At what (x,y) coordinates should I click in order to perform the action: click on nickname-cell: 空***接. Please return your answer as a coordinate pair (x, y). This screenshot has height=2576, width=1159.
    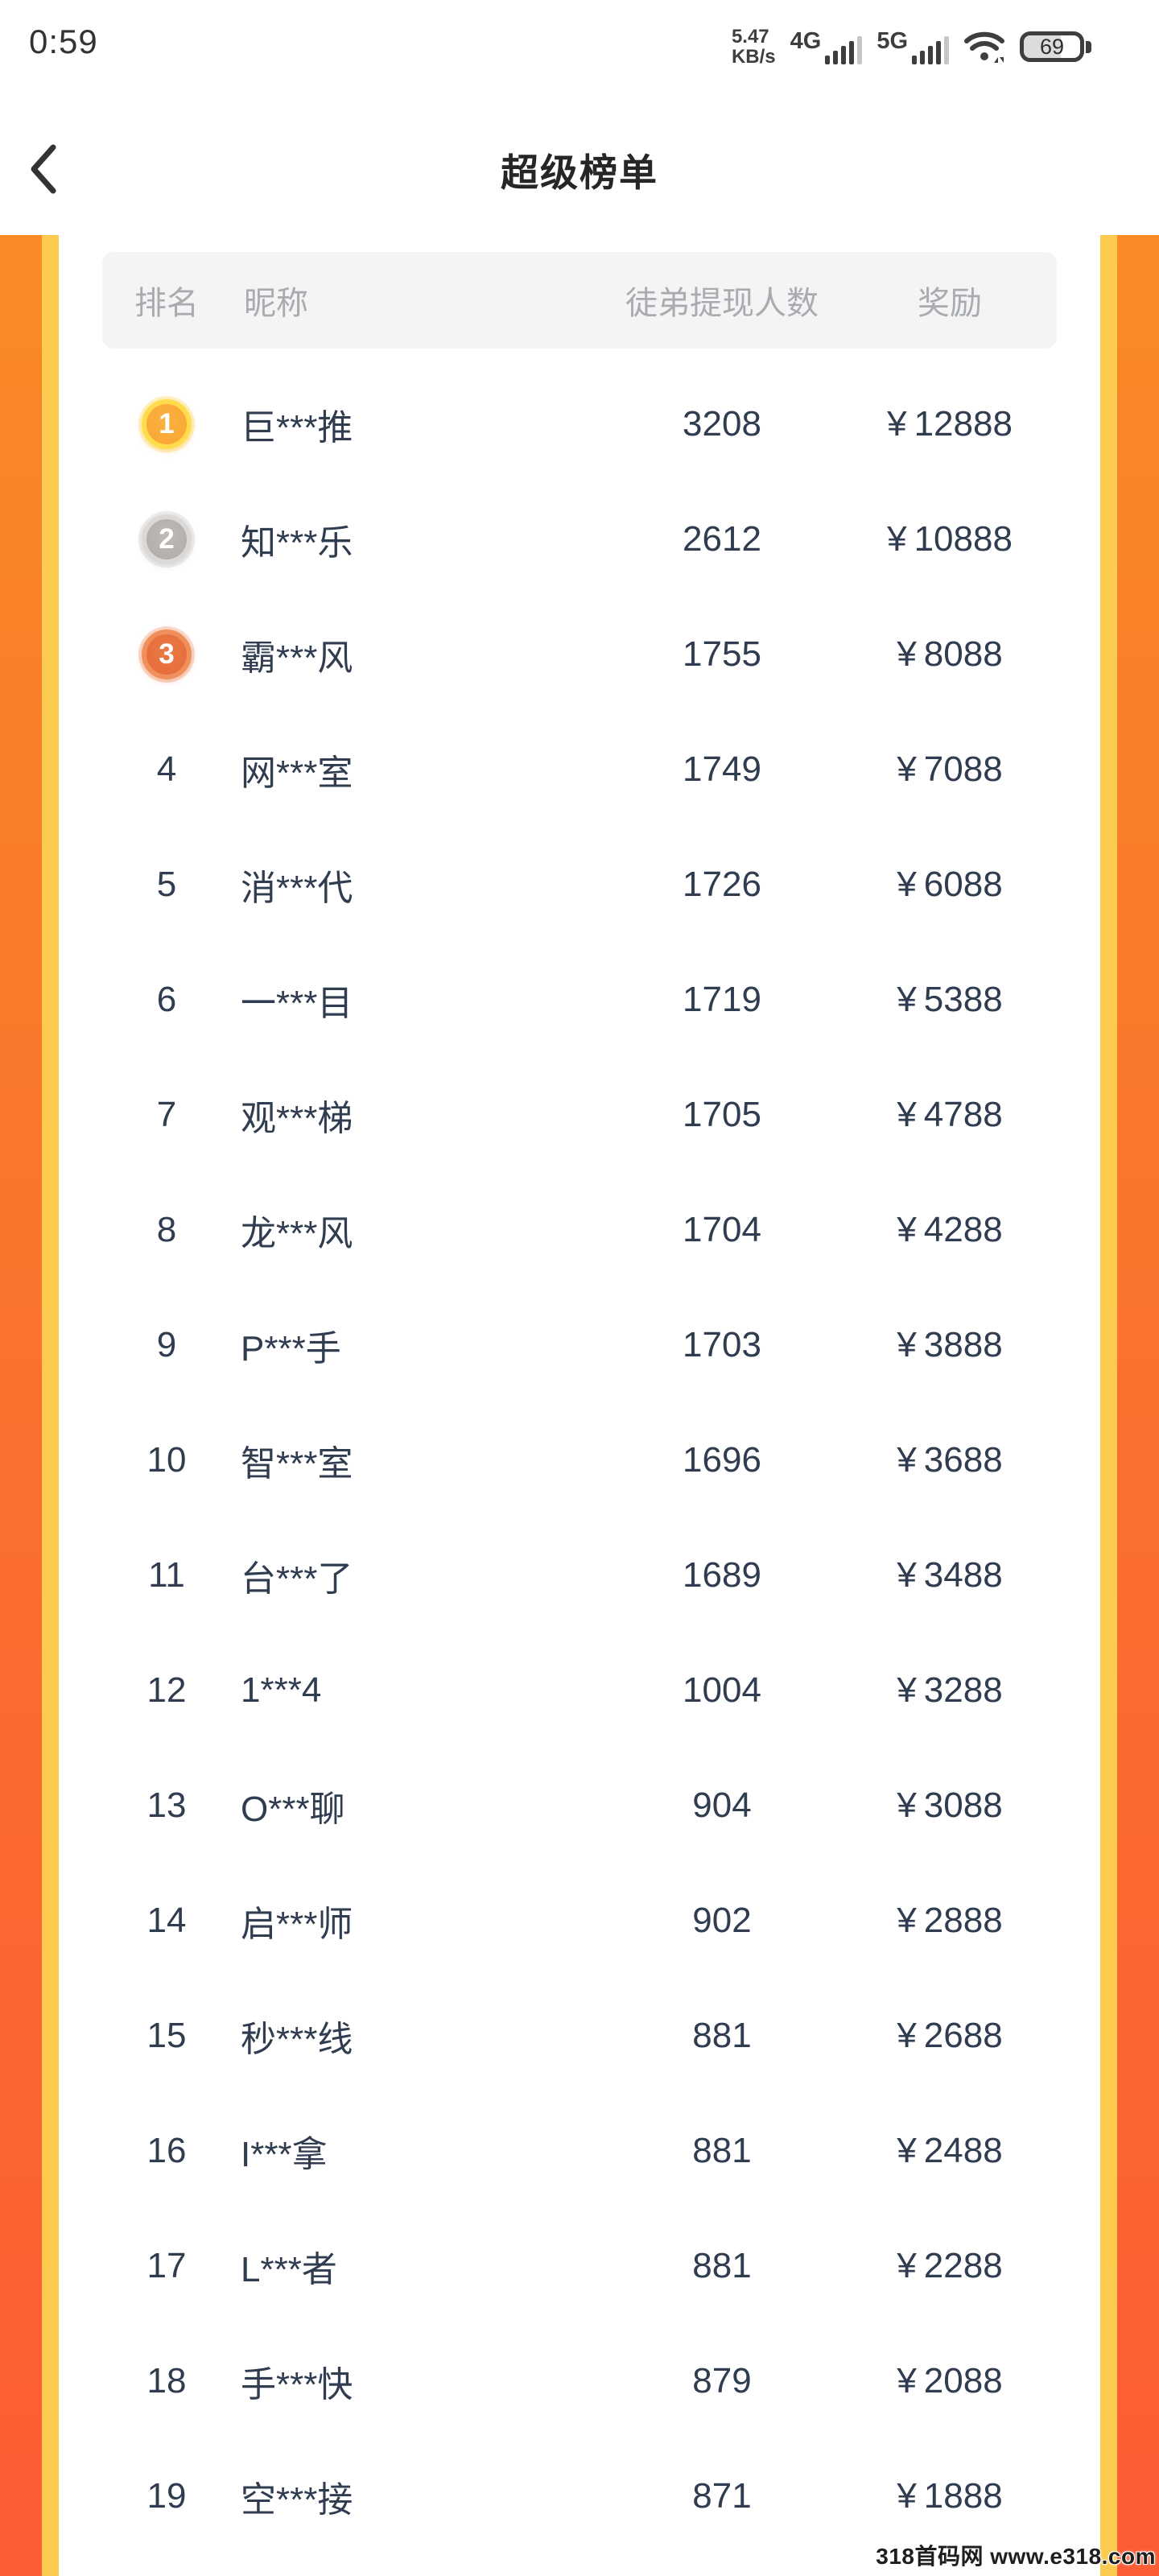
    Looking at the image, I should click on (297, 2499).